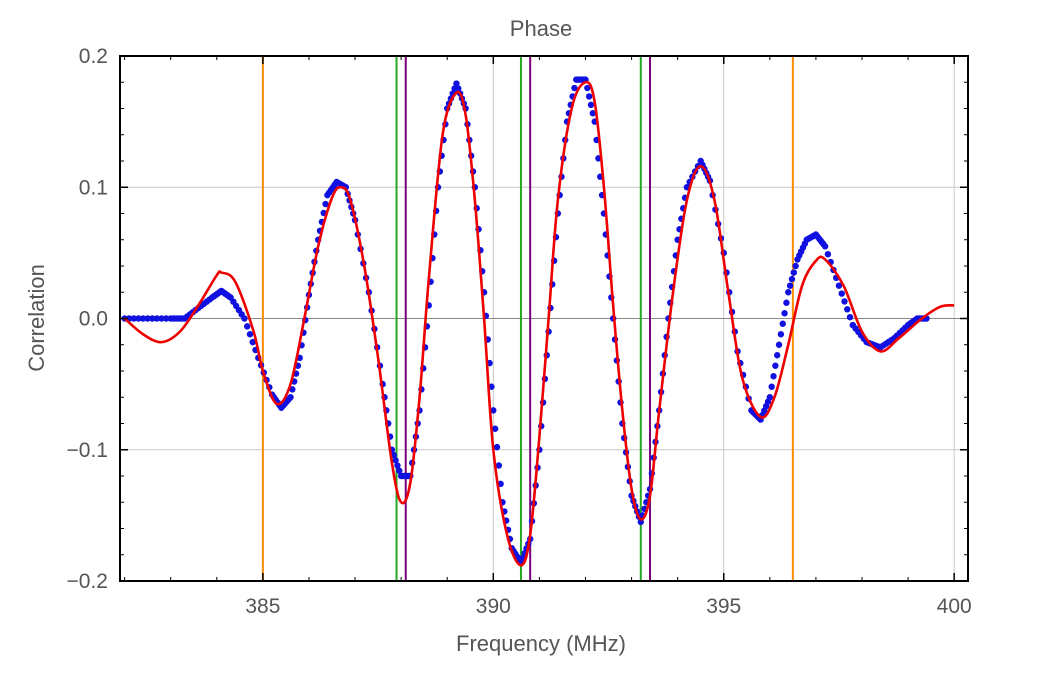  Describe the element at coordinates (93, 319) in the screenshot. I see `y-tick-label: 0.0` at that location.